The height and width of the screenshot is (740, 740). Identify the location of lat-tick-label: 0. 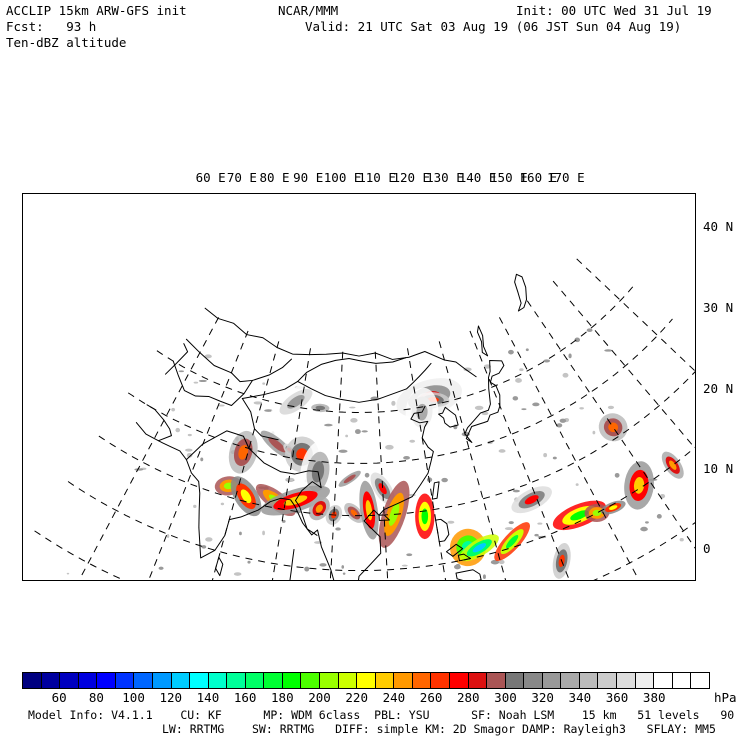
(707, 548).